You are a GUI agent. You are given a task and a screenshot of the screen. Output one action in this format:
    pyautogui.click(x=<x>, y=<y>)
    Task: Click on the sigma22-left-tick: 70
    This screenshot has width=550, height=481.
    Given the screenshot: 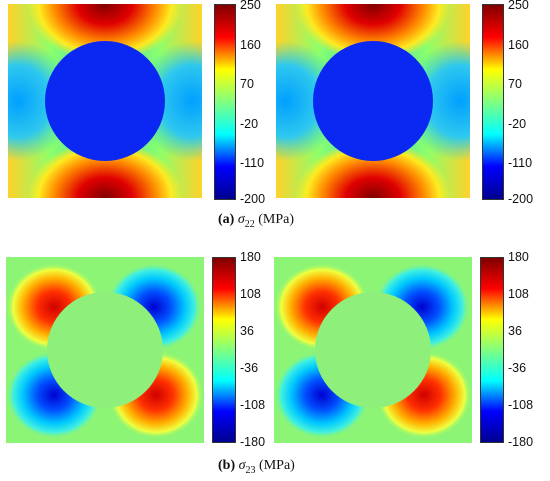 What is the action you would take?
    pyautogui.click(x=247, y=84)
    